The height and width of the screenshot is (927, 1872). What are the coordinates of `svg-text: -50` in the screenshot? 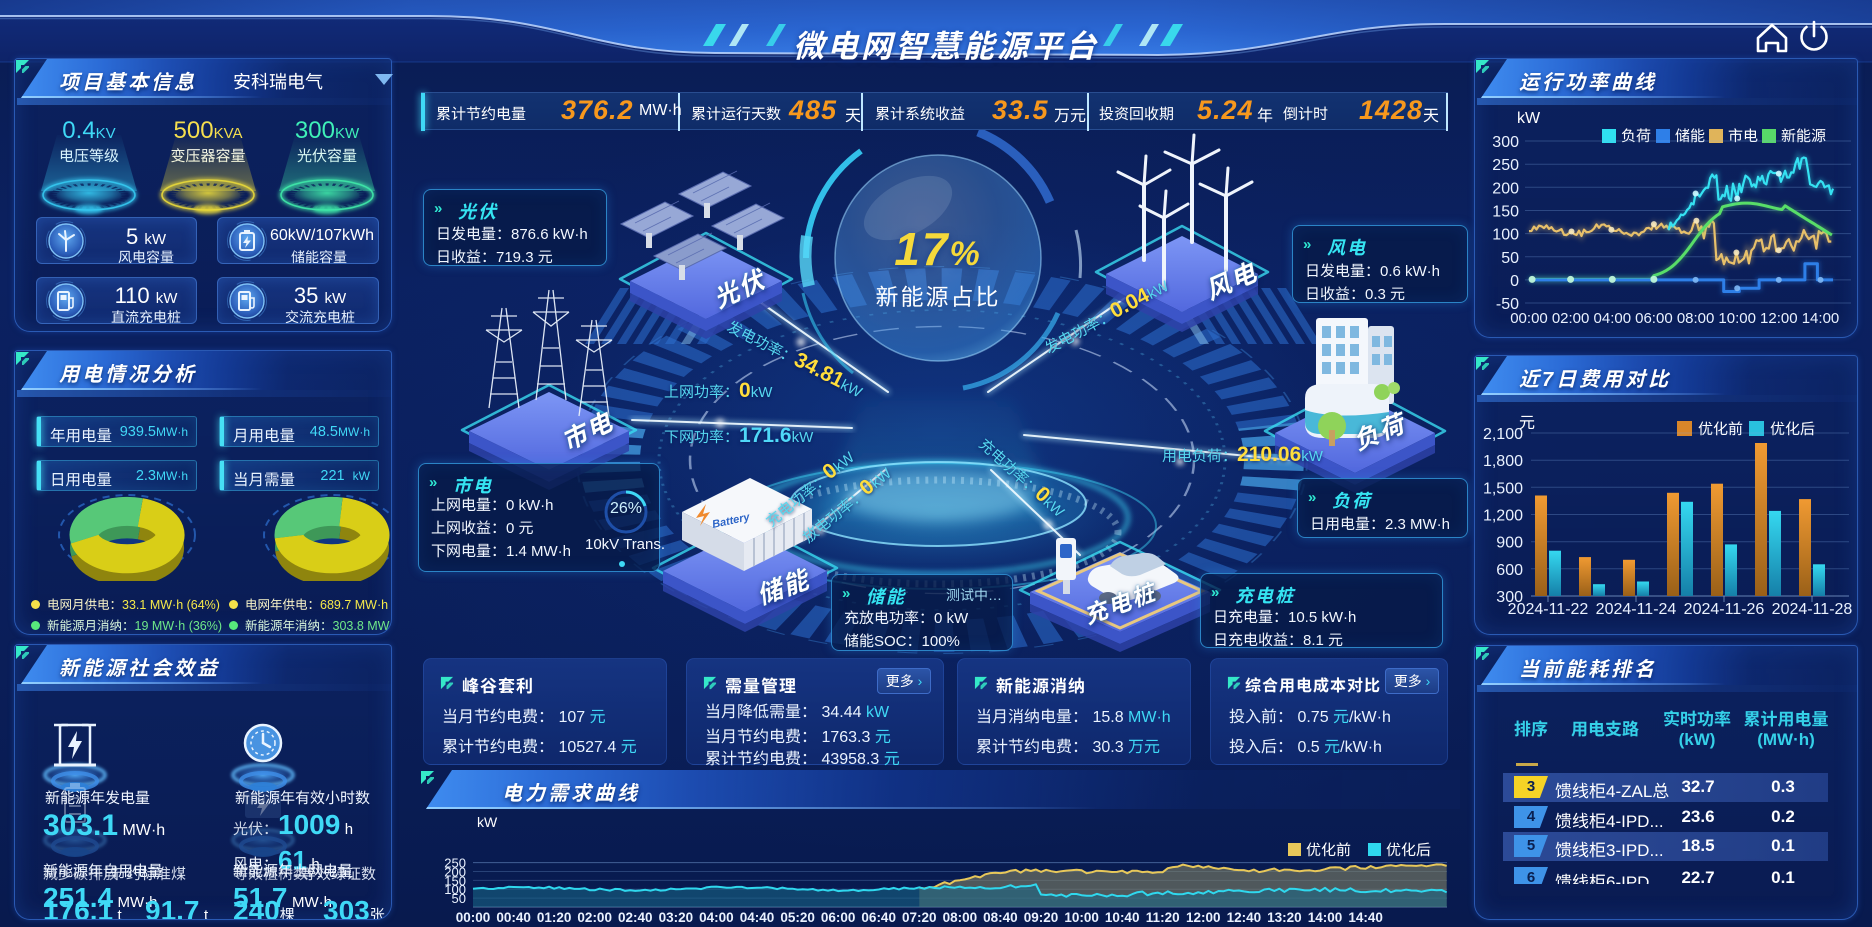 It's located at (1507, 304).